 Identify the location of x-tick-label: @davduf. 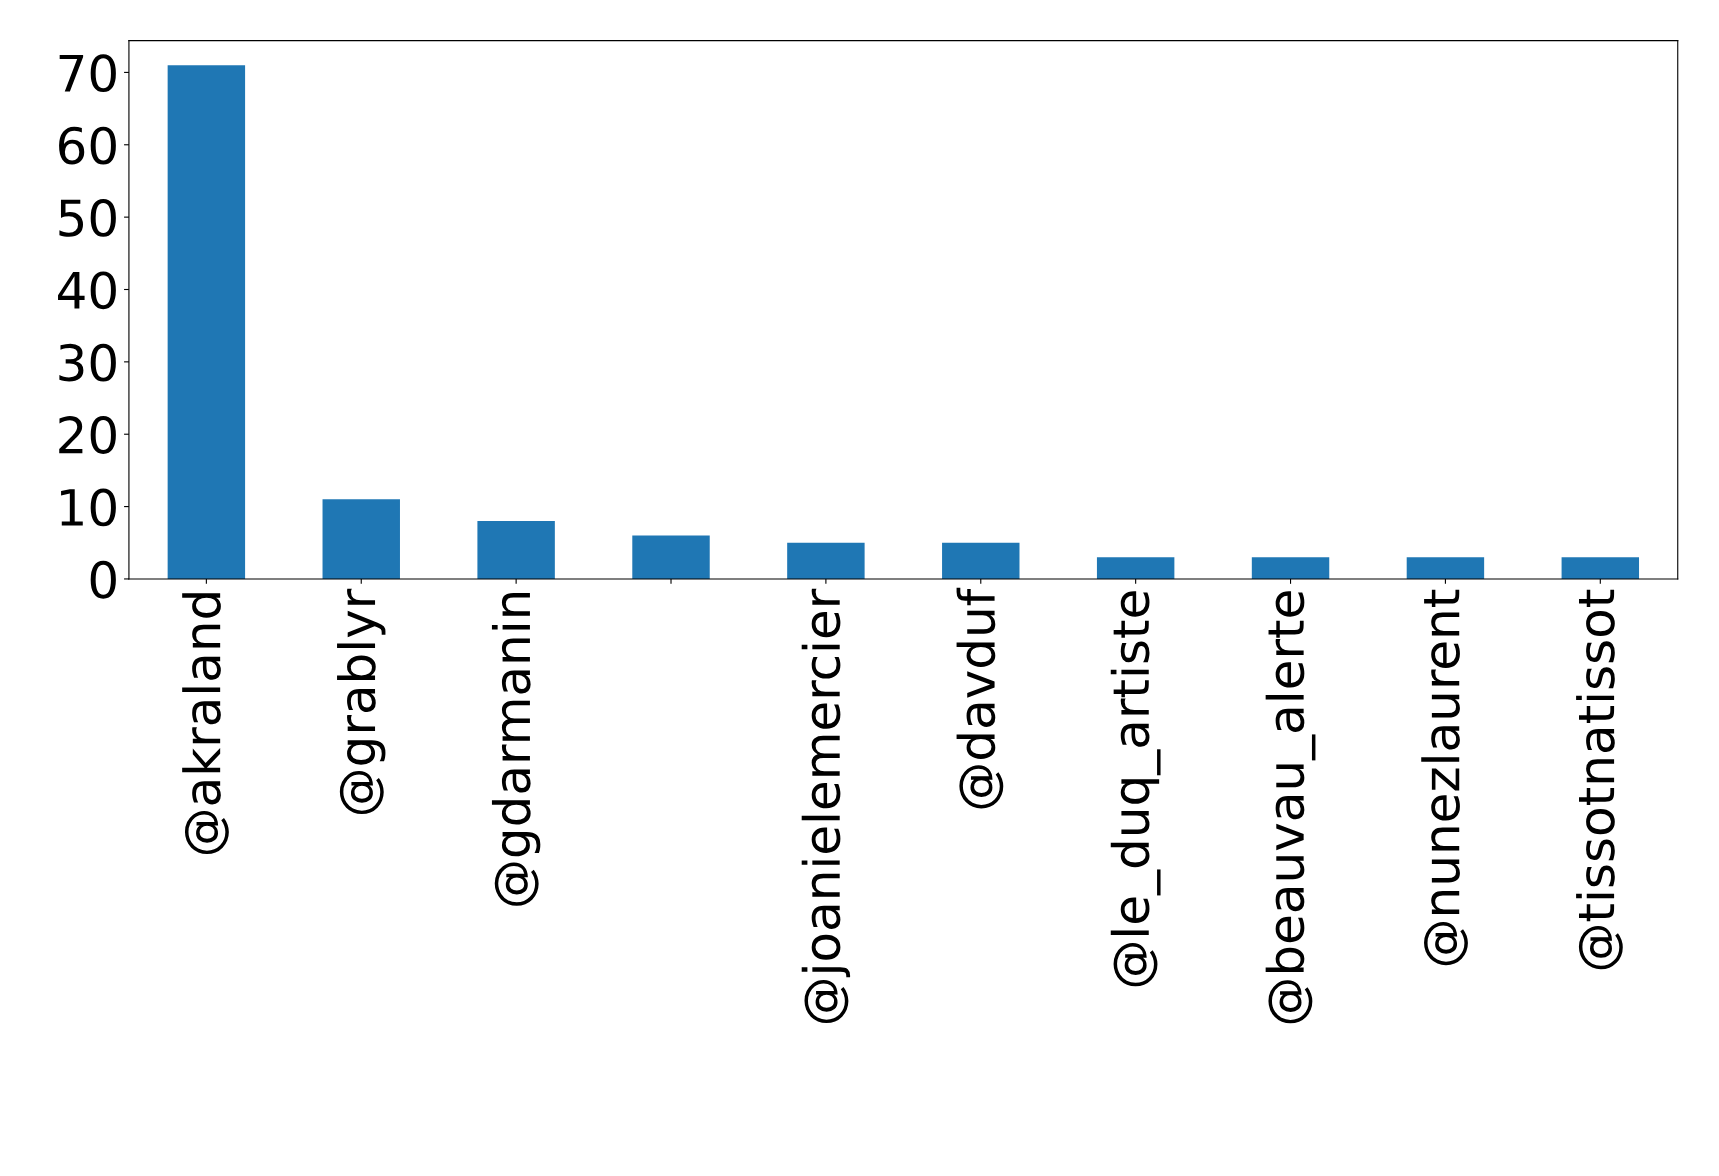
(980, 698).